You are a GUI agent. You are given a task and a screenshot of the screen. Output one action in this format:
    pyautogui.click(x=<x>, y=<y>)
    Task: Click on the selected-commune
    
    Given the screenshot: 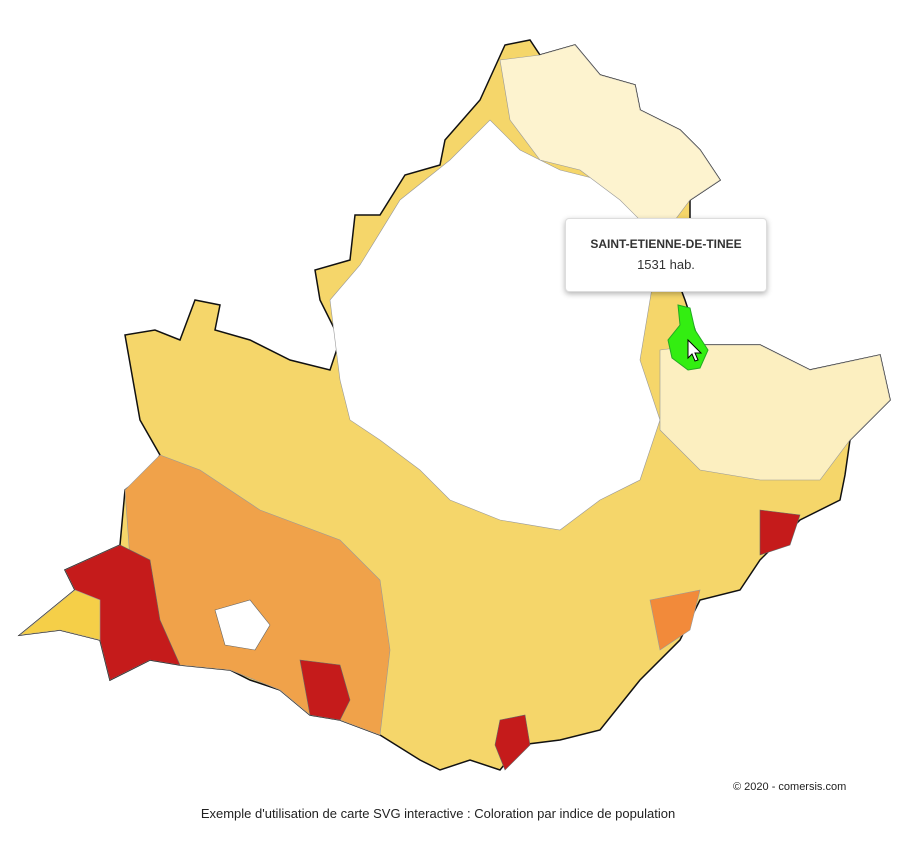 What is the action you would take?
    pyautogui.click(x=688, y=337)
    